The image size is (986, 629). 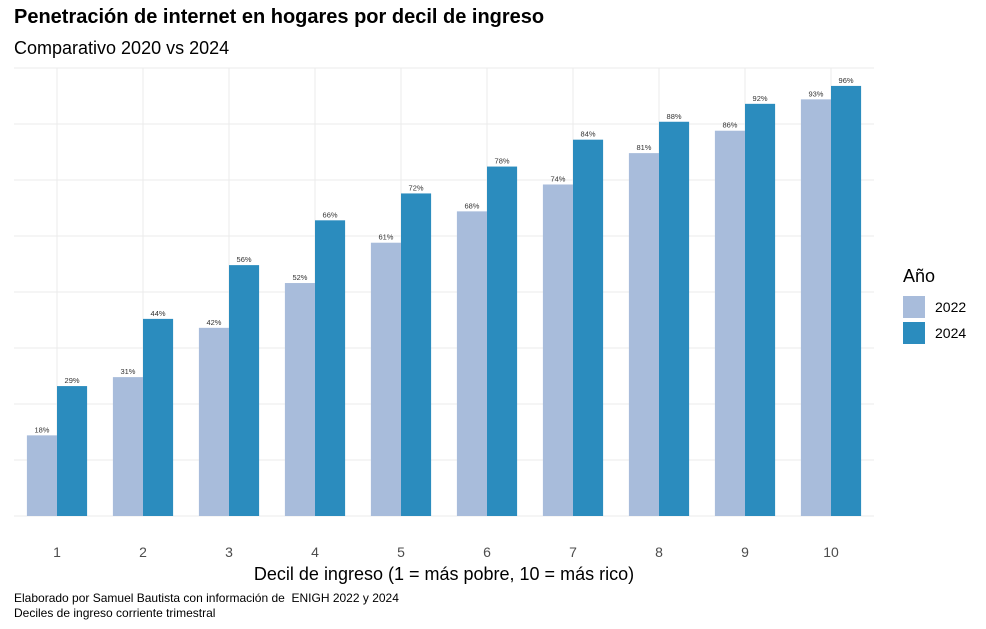 What do you see at coordinates (471, 205) in the screenshot?
I see `bar-value-label: 68%` at bounding box center [471, 205].